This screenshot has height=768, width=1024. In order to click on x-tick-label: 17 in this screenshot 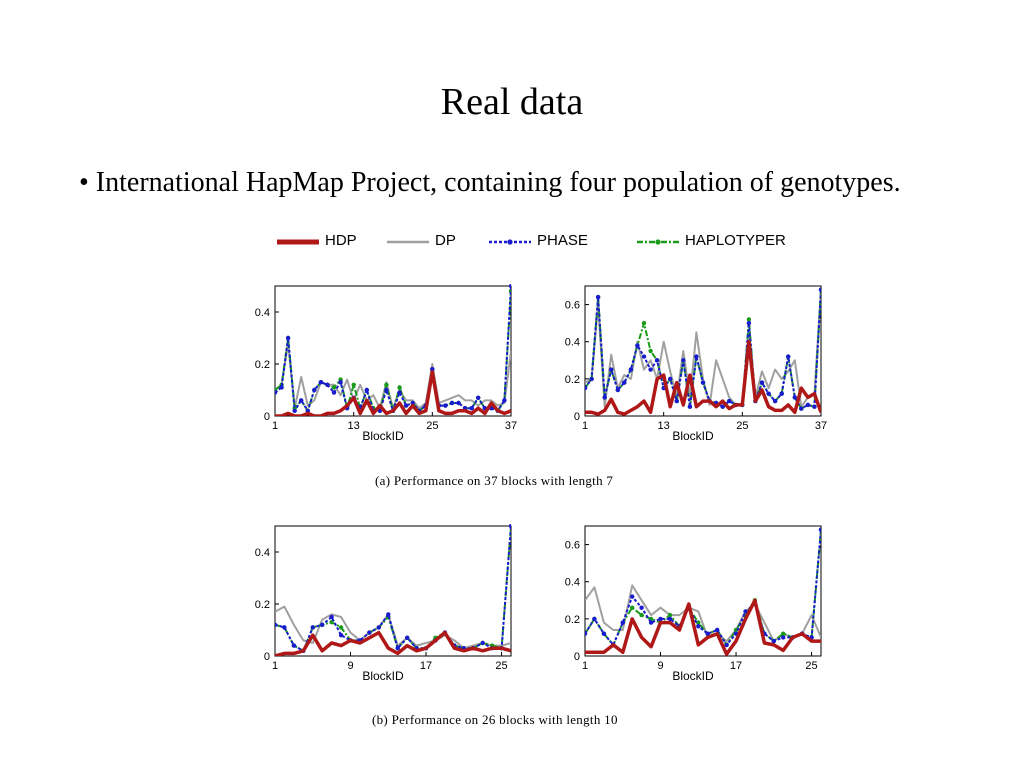, I will do `click(426, 666)`.